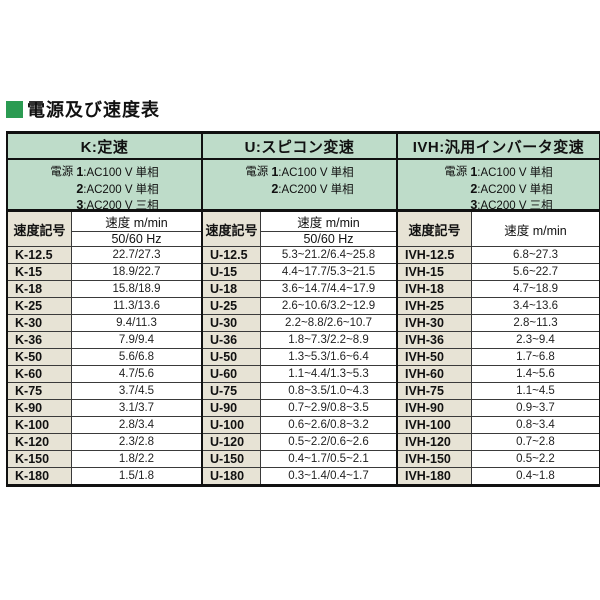 This screenshot has width=600, height=600. I want to click on power-line-number: 1, so click(474, 172).